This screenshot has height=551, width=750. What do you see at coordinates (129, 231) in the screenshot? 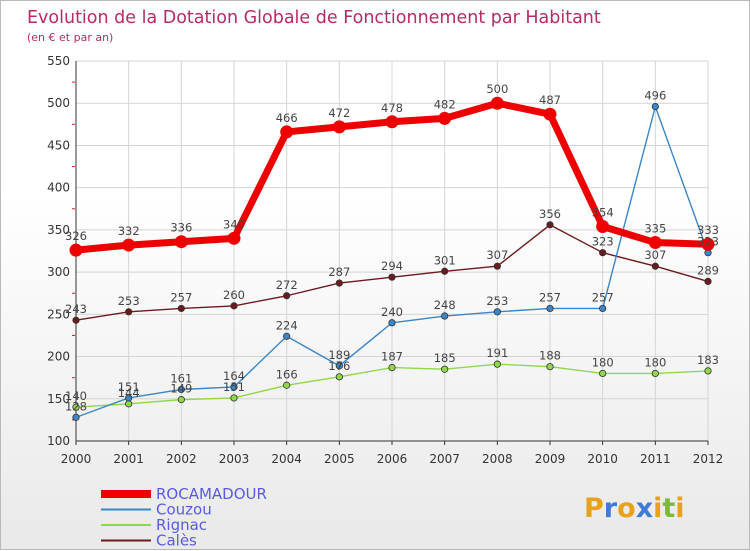
I see `data-label: 332` at bounding box center [129, 231].